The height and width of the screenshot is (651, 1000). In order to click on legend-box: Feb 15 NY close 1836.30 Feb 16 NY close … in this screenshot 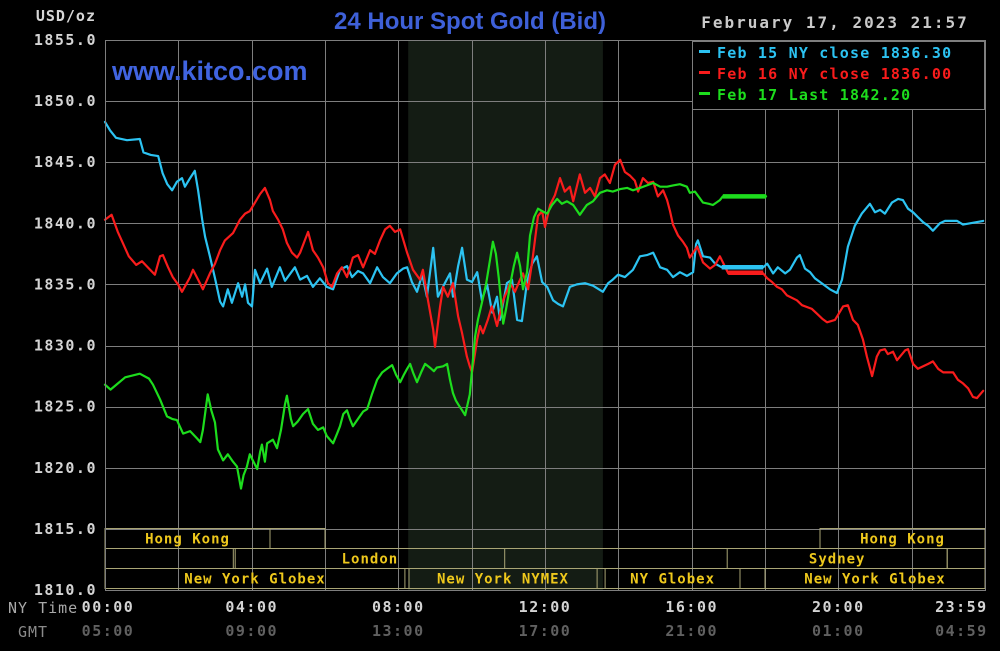, I will do `click(838, 75)`.